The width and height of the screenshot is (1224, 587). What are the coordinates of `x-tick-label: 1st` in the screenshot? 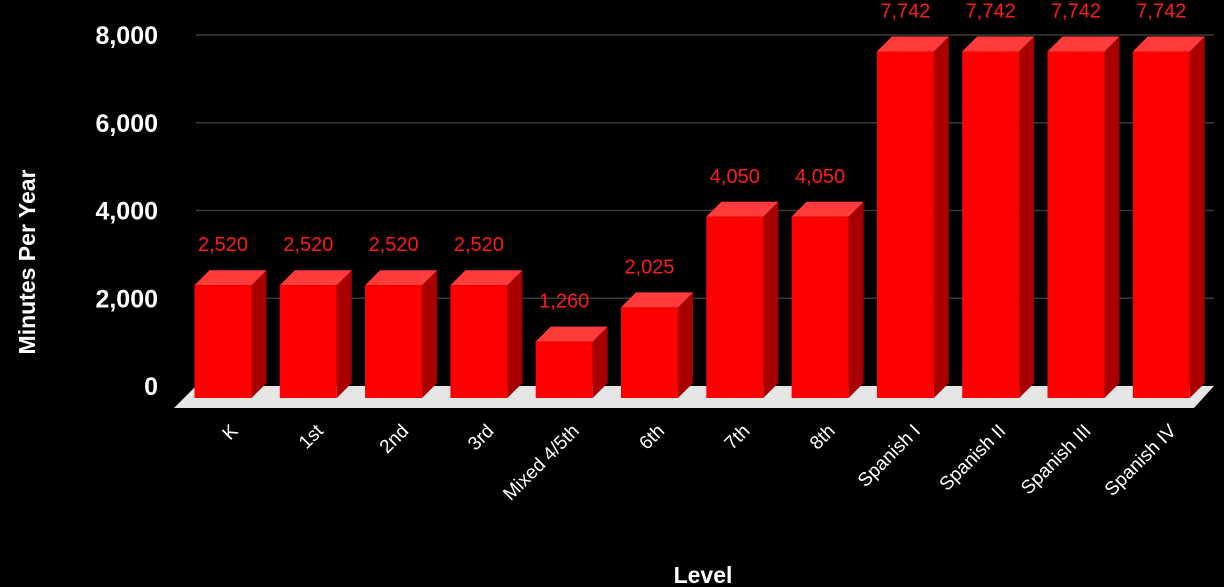 It's located at (311, 436).